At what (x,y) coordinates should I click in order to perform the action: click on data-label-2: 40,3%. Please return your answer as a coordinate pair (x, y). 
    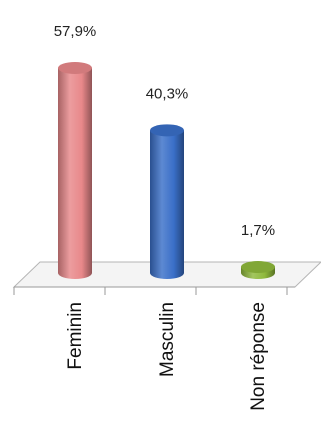
    Looking at the image, I should click on (167, 93).